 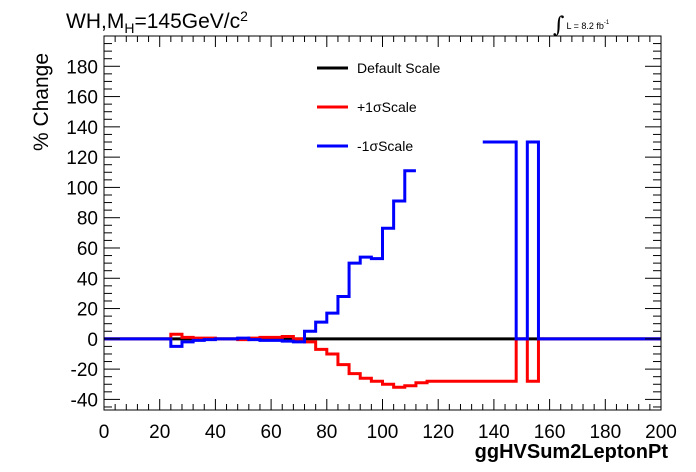 What do you see at coordinates (82, 158) in the screenshot?
I see `y-tick-label: 120` at bounding box center [82, 158].